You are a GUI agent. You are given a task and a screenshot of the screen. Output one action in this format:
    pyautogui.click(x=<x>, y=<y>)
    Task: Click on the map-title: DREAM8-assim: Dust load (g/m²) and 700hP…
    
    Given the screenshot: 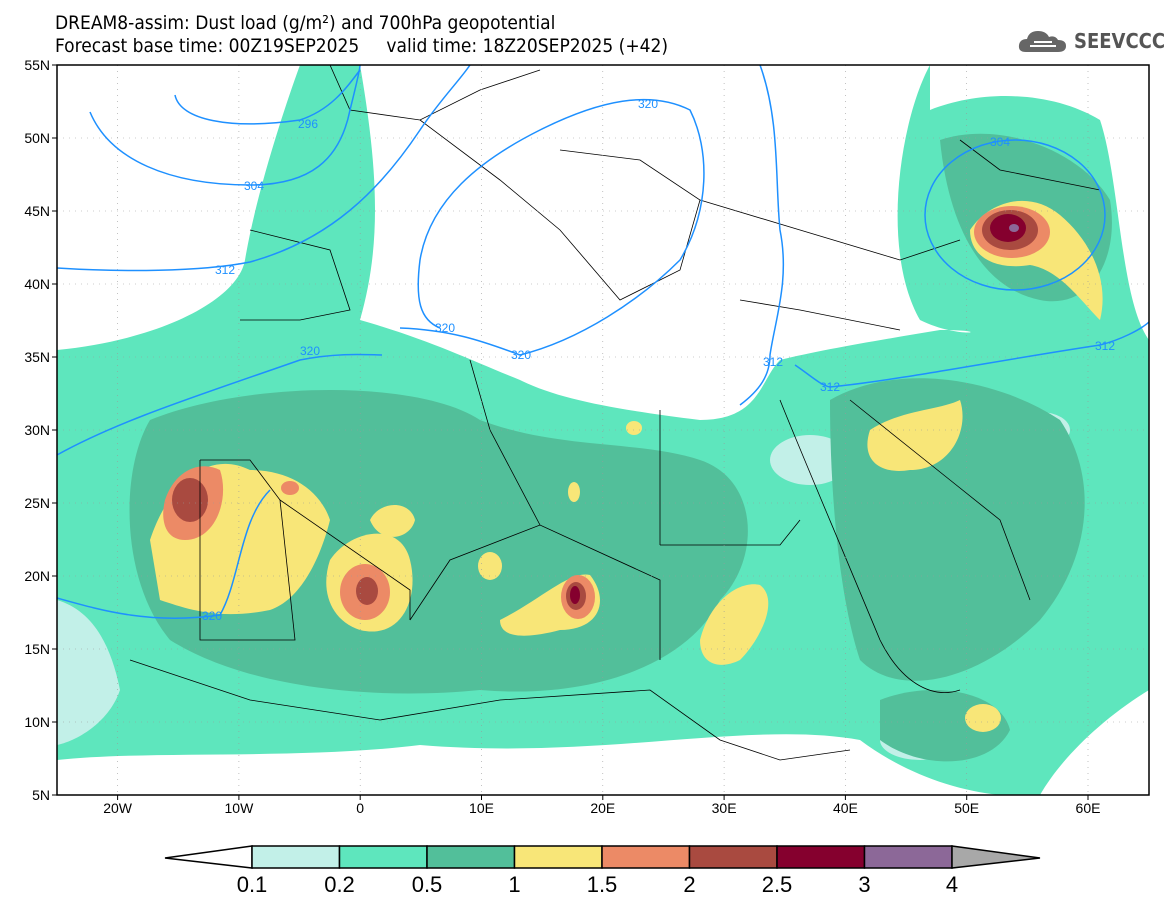 What is the action you would take?
    pyautogui.click(x=305, y=23)
    